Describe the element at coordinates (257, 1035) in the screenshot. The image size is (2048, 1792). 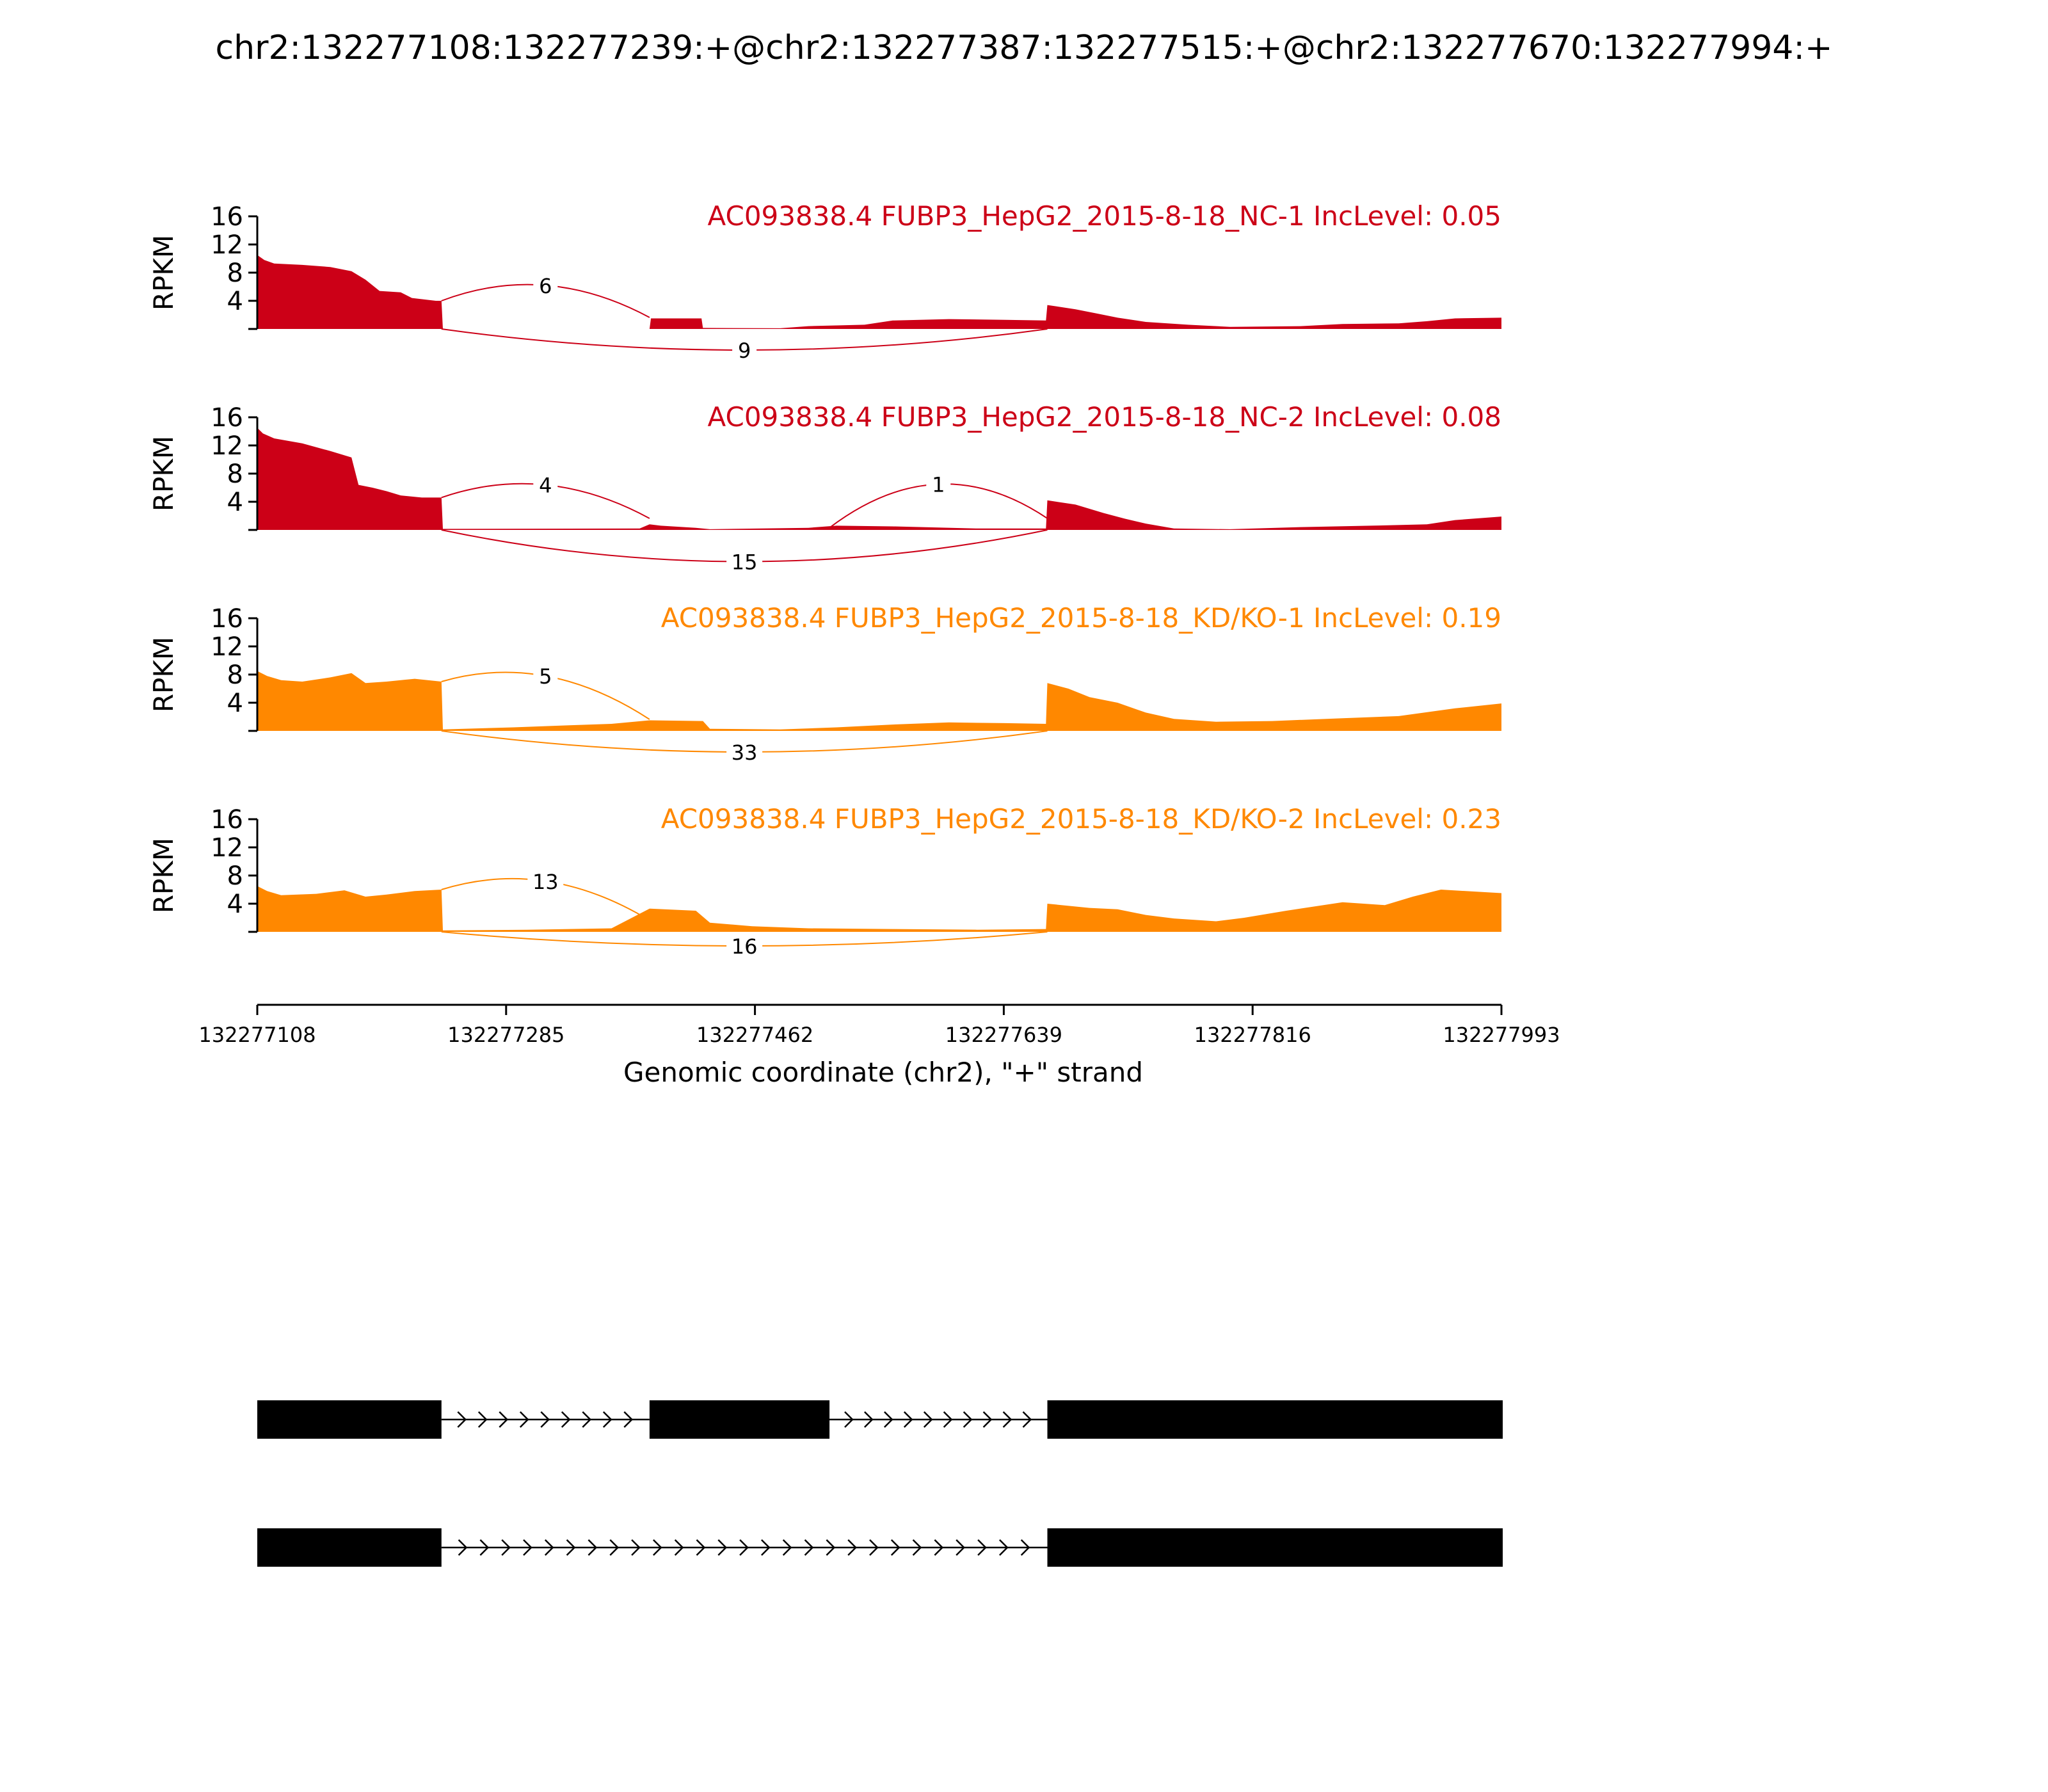
I see `x-tick-label: 132277108` at that location.